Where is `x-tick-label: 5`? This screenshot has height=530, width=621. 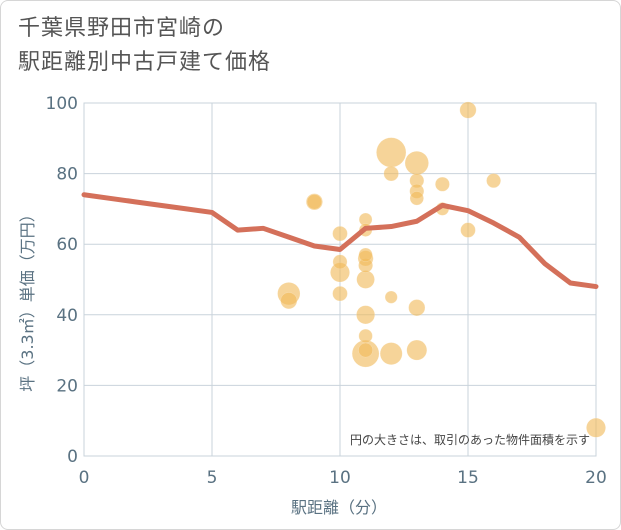 x-tick-label: 5 is located at coordinates (212, 478).